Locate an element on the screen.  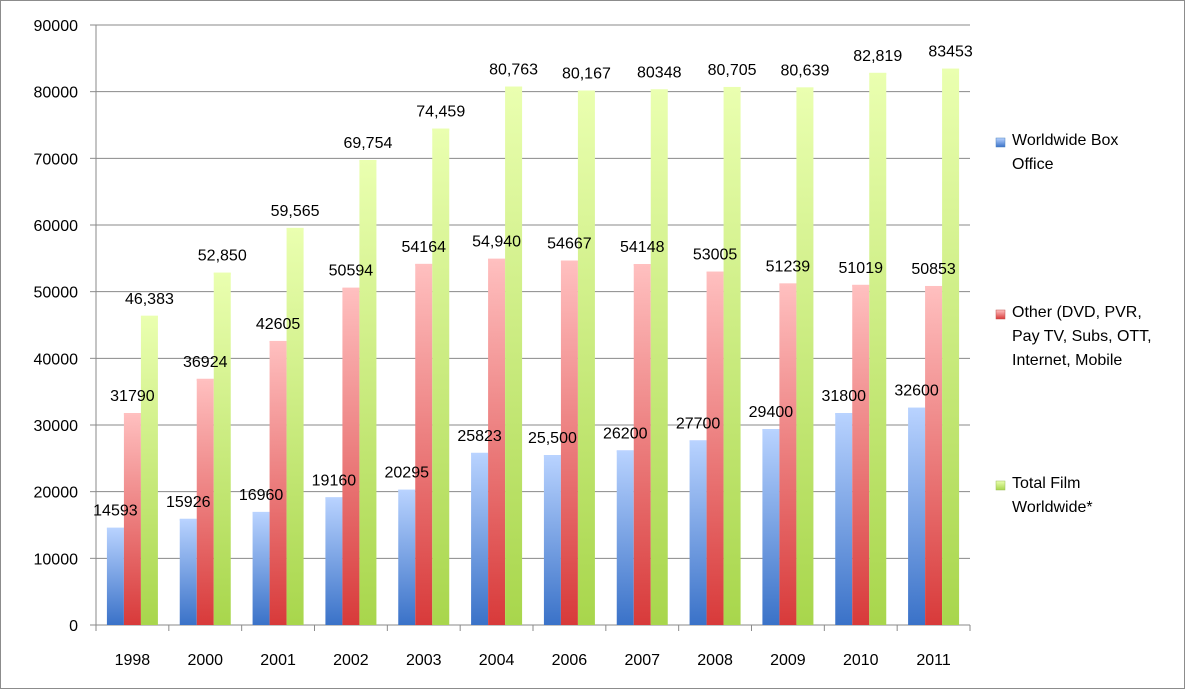
data-label: 32600 is located at coordinates (916, 391).